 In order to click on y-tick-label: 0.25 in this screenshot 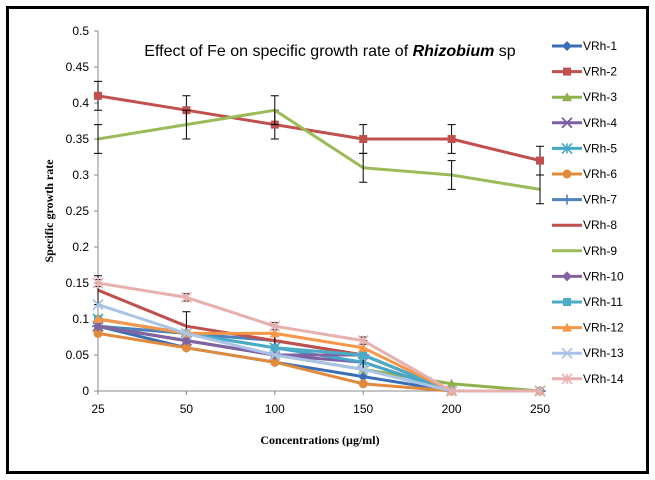, I will do `click(78, 211)`.